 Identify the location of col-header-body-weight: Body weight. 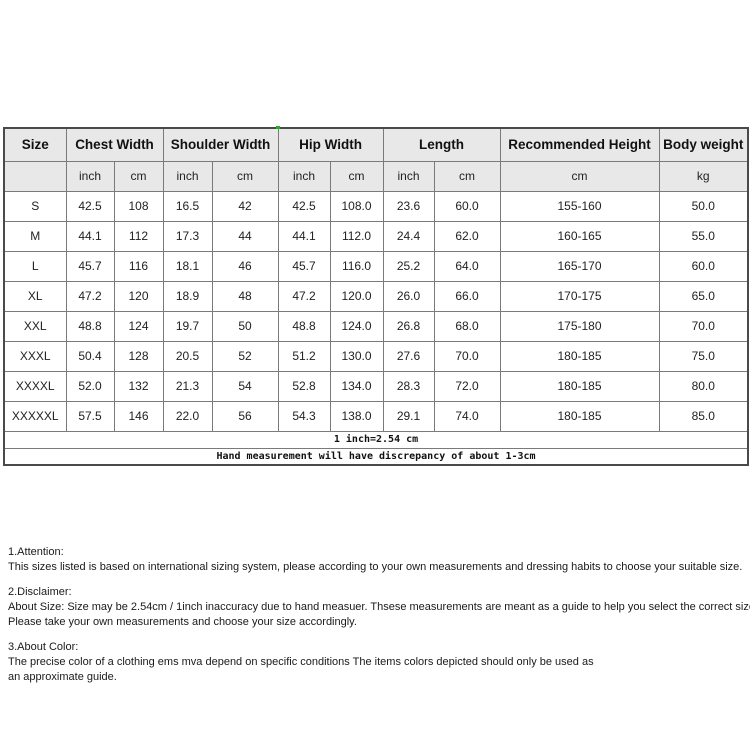
(703, 144).